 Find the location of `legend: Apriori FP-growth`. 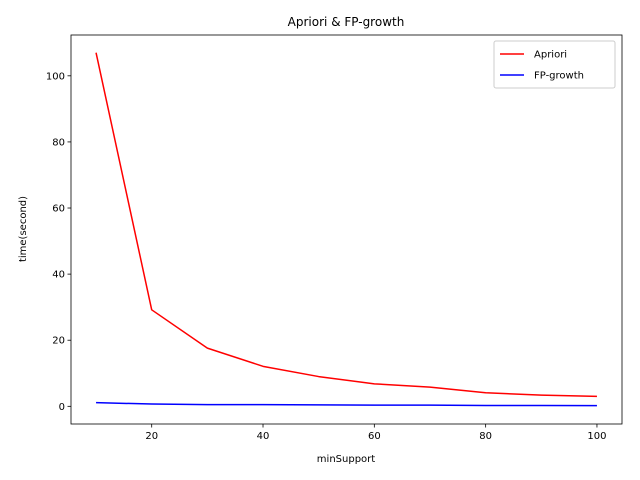

legend: Apriori FP-growth is located at coordinates (554, 64).